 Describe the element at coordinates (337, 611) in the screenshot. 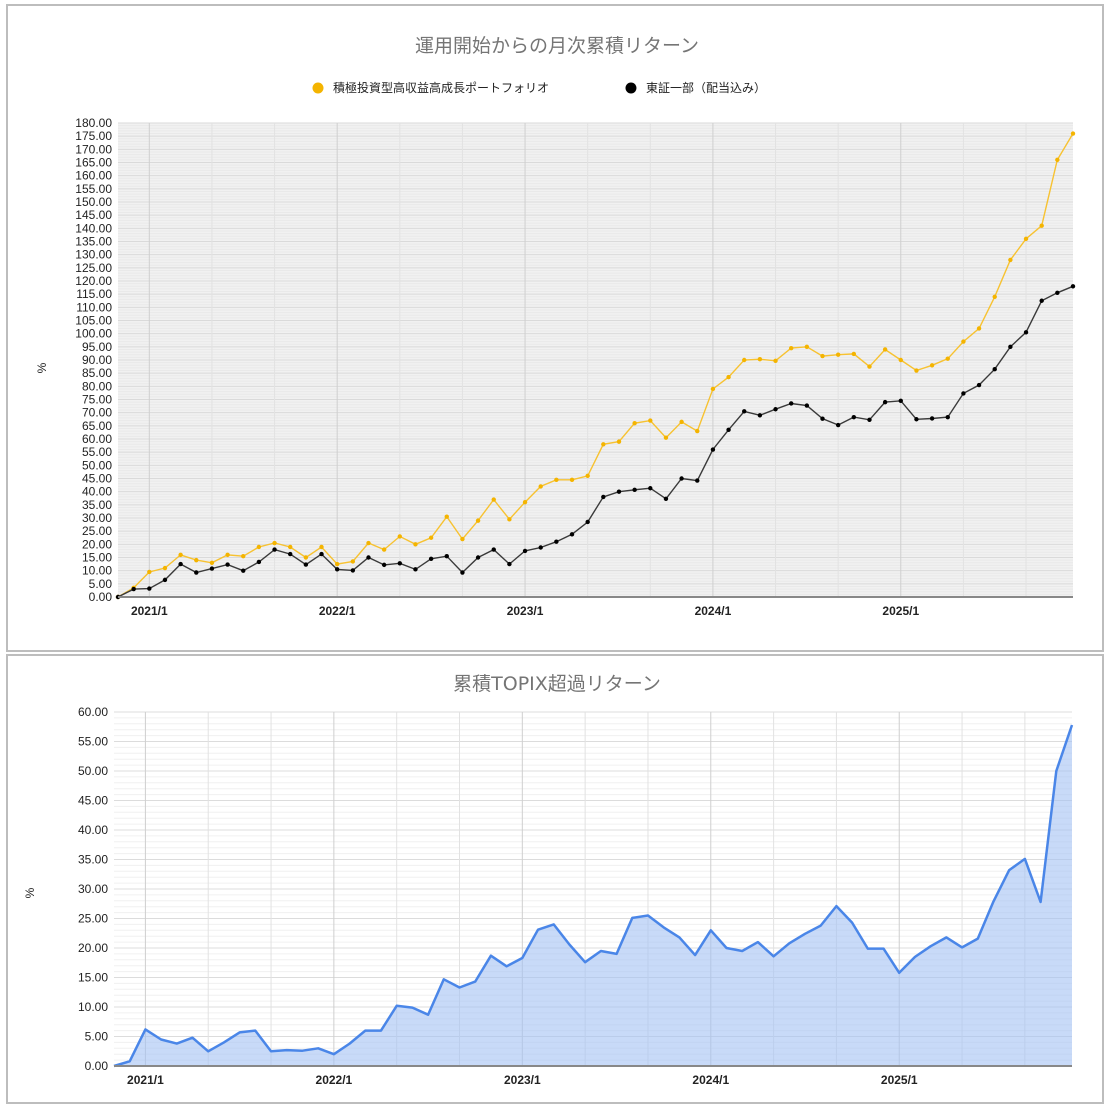

I see `x-tick-label: 2022/1` at that location.